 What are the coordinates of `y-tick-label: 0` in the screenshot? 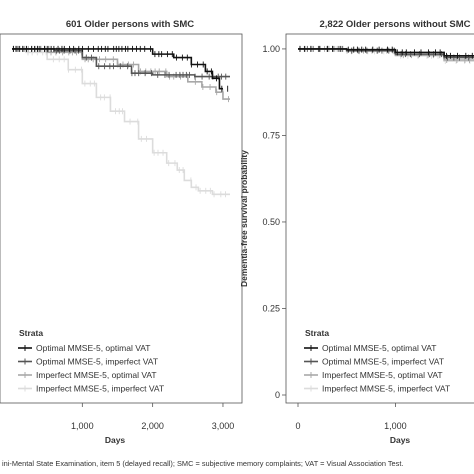 It's located at (277, 395).